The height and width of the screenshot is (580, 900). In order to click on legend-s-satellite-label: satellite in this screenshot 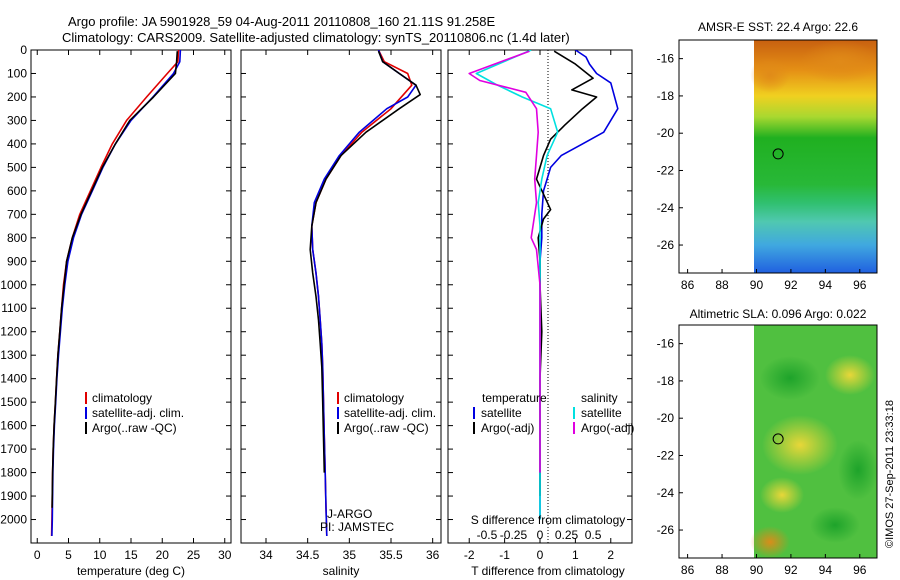, I will do `click(601, 413)`.